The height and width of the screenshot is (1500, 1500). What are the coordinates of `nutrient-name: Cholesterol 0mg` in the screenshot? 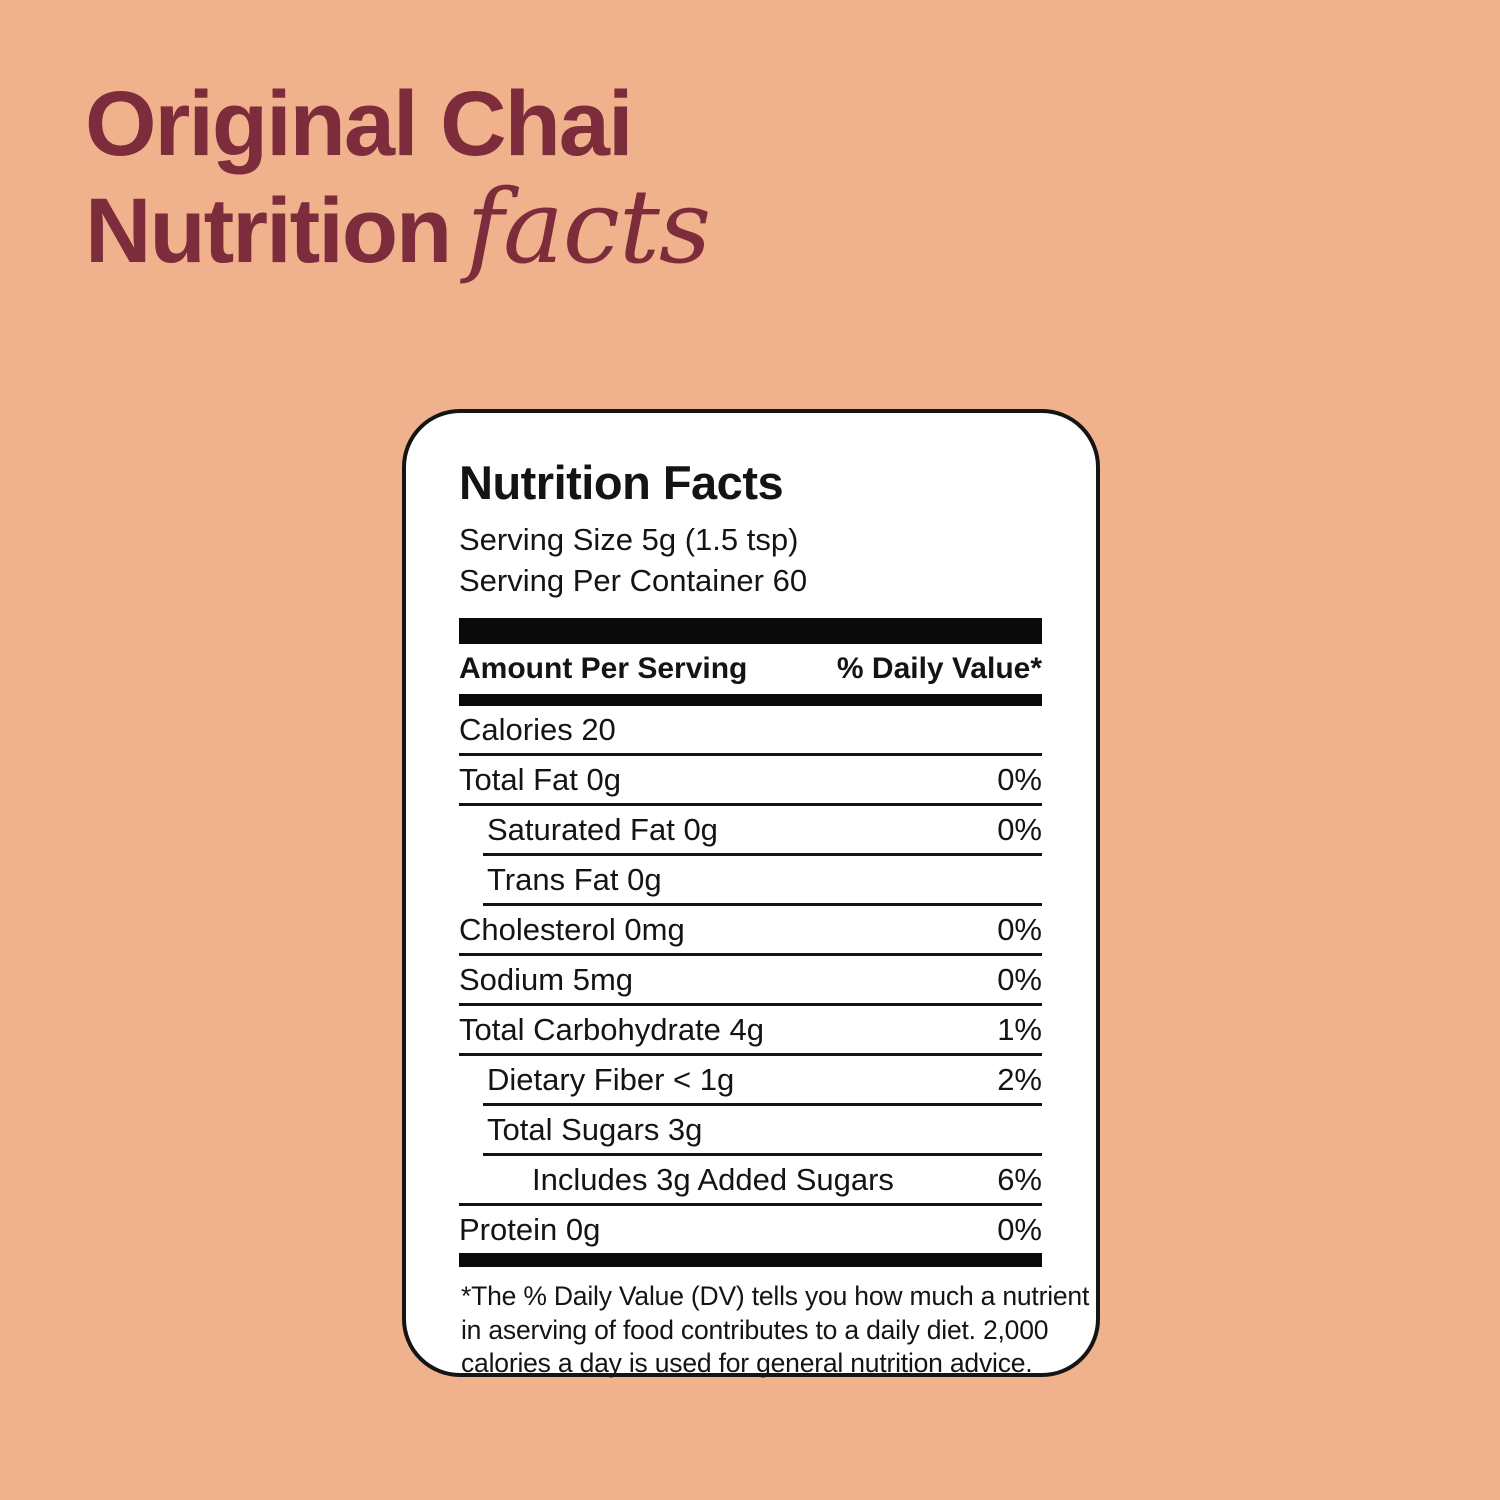 It's located at (572, 929).